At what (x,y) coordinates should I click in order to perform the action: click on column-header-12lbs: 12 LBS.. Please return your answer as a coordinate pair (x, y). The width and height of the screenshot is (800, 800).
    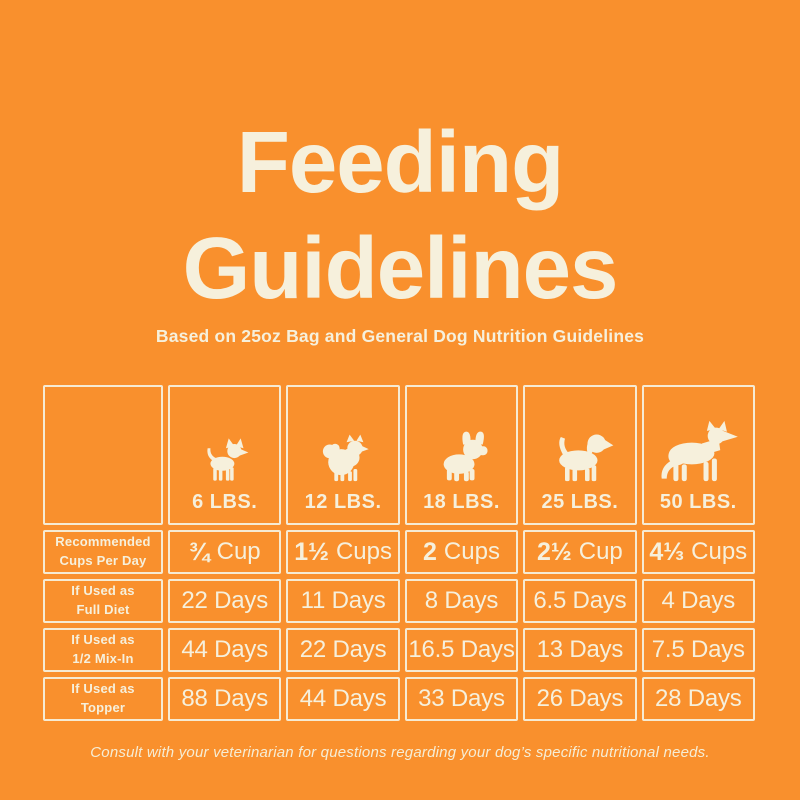
    Looking at the image, I should click on (343, 455).